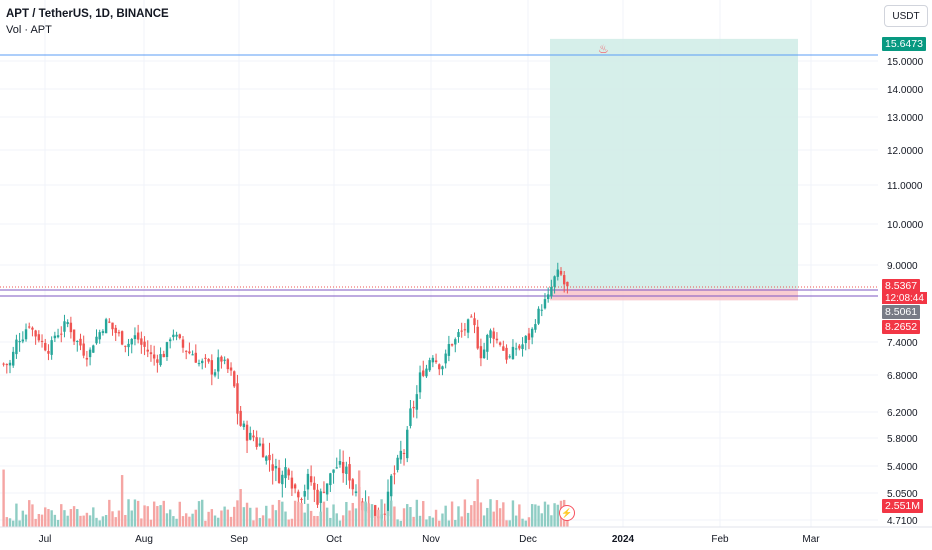 This screenshot has height=550, width=932. What do you see at coordinates (674, 163) in the screenshot?
I see `profit-zone` at bounding box center [674, 163].